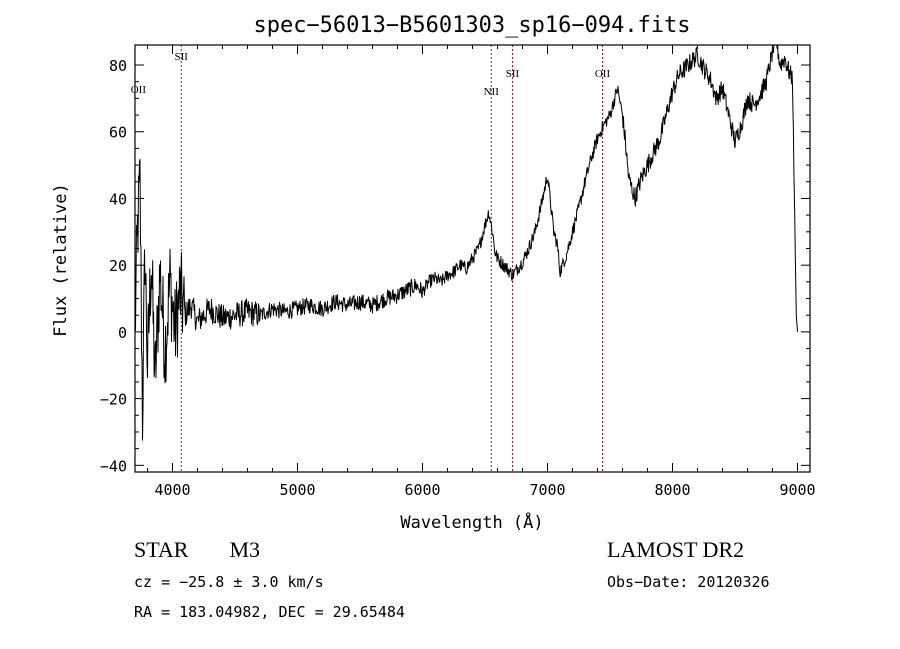 This screenshot has width=900, height=649. What do you see at coordinates (122, 333) in the screenshot?
I see `y-tick-label: 0` at bounding box center [122, 333].